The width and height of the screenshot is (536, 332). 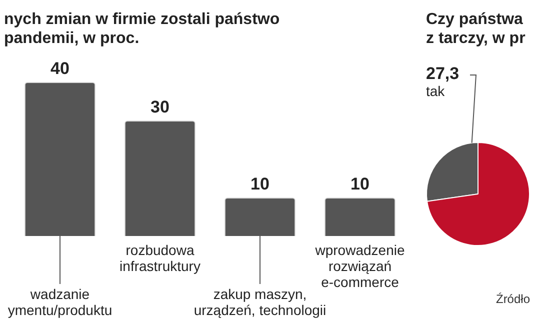 What do you see at coordinates (60, 68) in the screenshot?
I see `data-label: 40` at bounding box center [60, 68].